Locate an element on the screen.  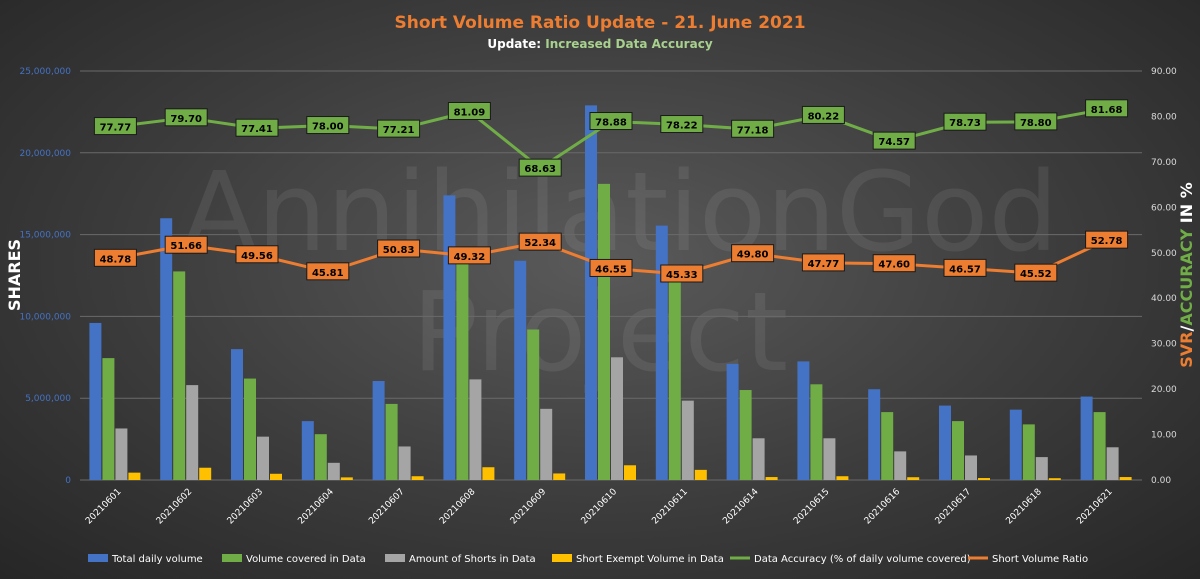
data-label: 47.60 is located at coordinates (894, 265).